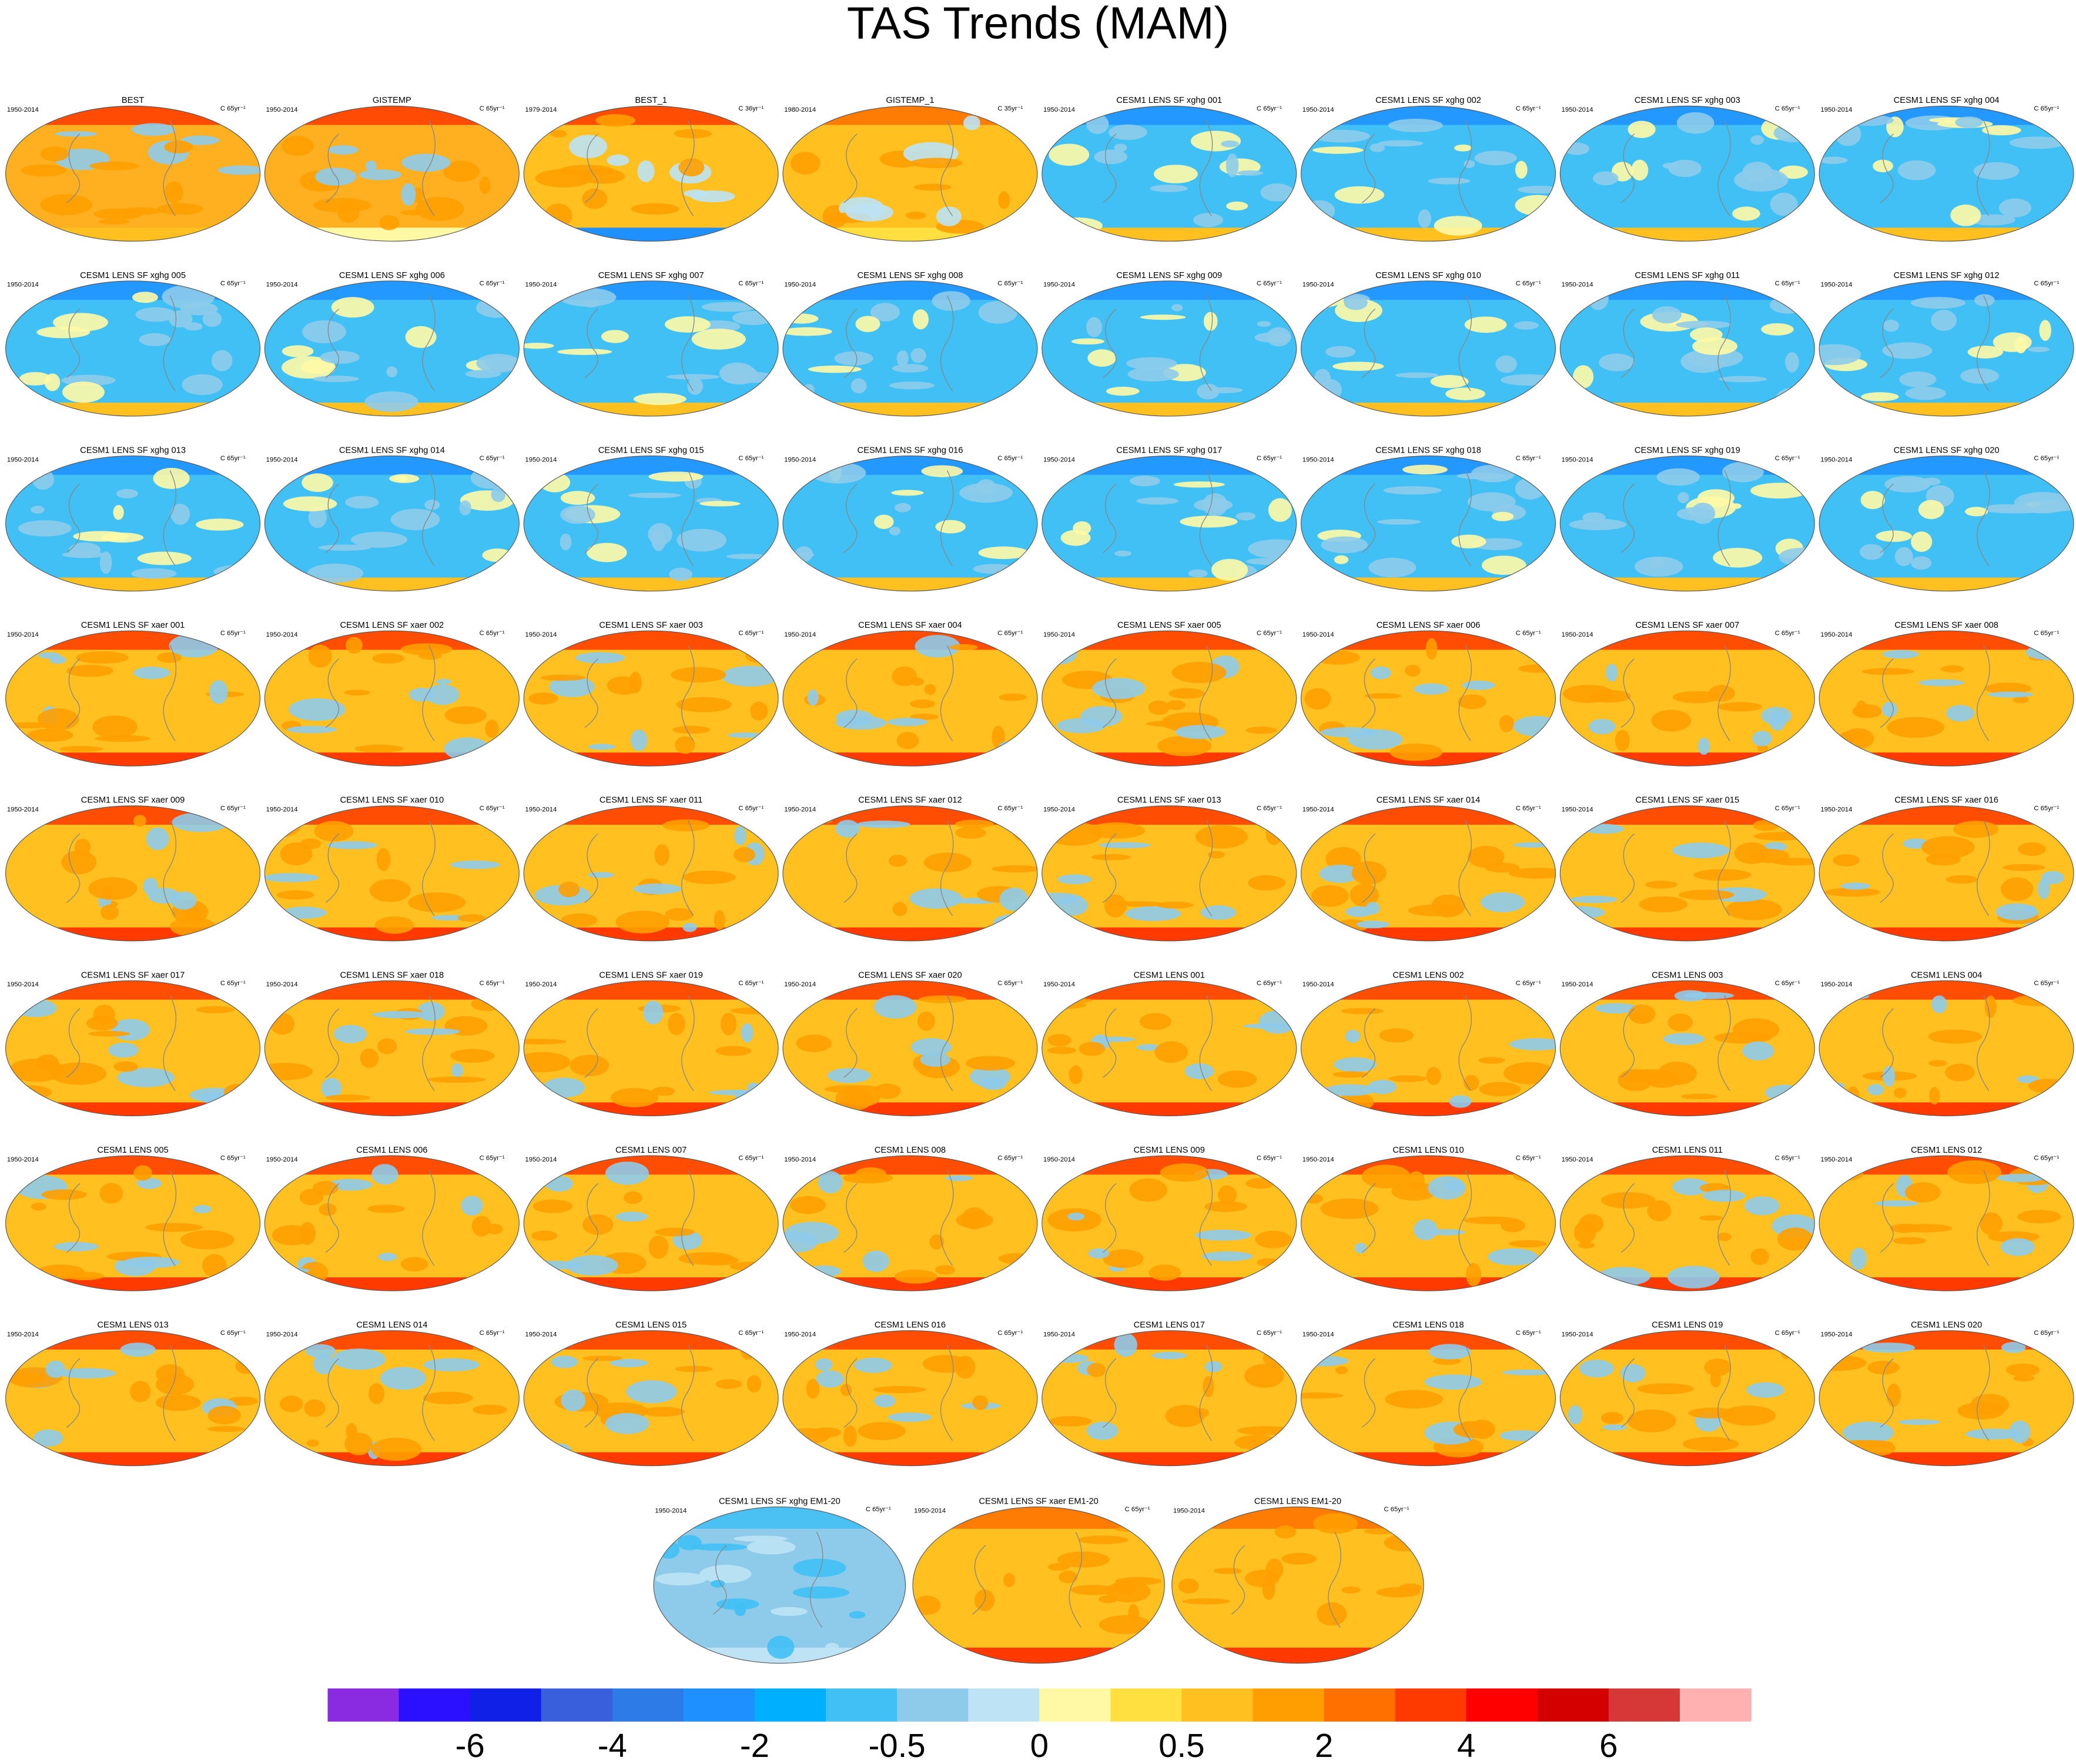  Describe the element at coordinates (392, 800) in the screenshot. I see `panel-title: CESM1 LENS SF xaer 010` at that location.